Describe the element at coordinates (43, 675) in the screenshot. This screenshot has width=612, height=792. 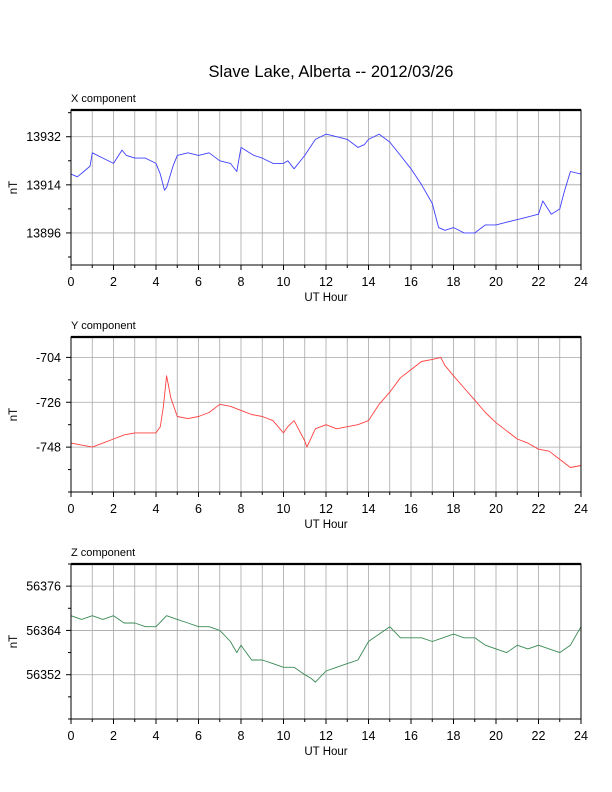
I see `y-tick-label: 56352` at that location.